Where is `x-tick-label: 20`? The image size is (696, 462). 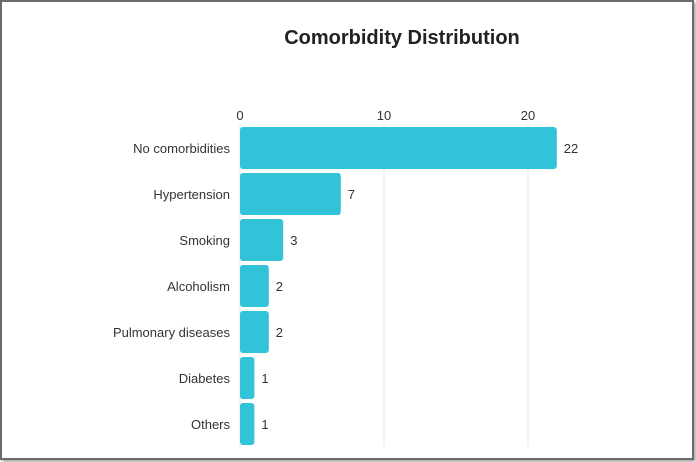
x-tick-label: 20 is located at coordinates (528, 115).